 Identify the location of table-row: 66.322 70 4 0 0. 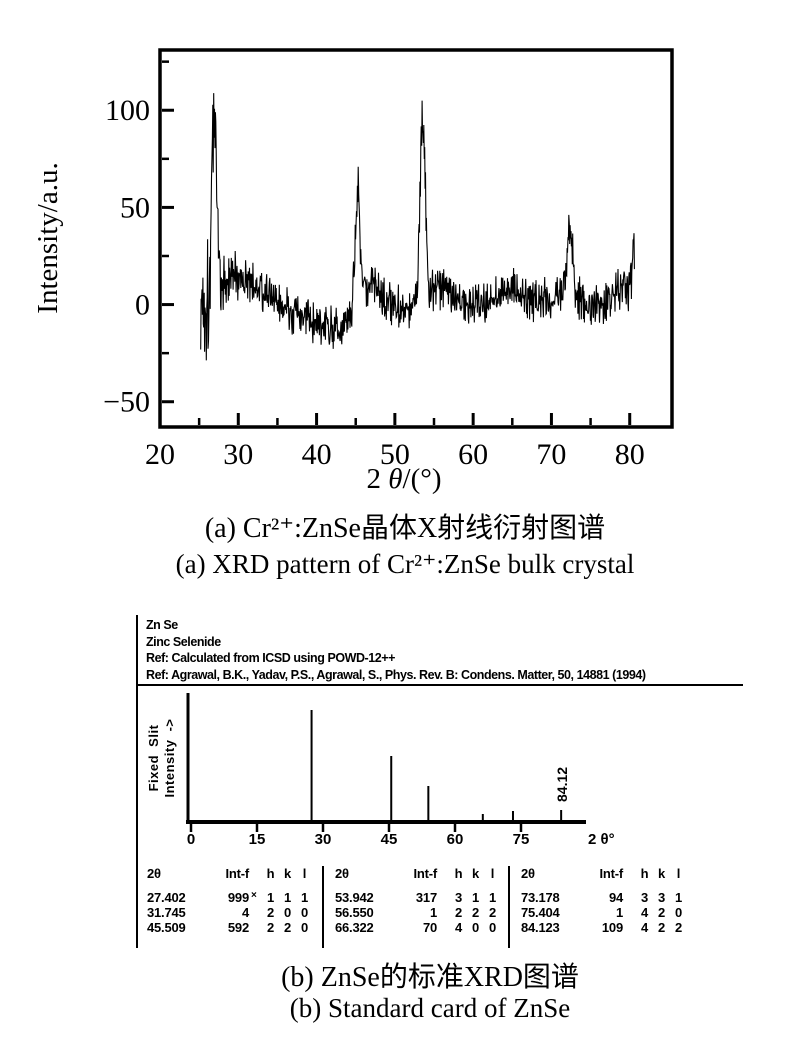
(421, 927).